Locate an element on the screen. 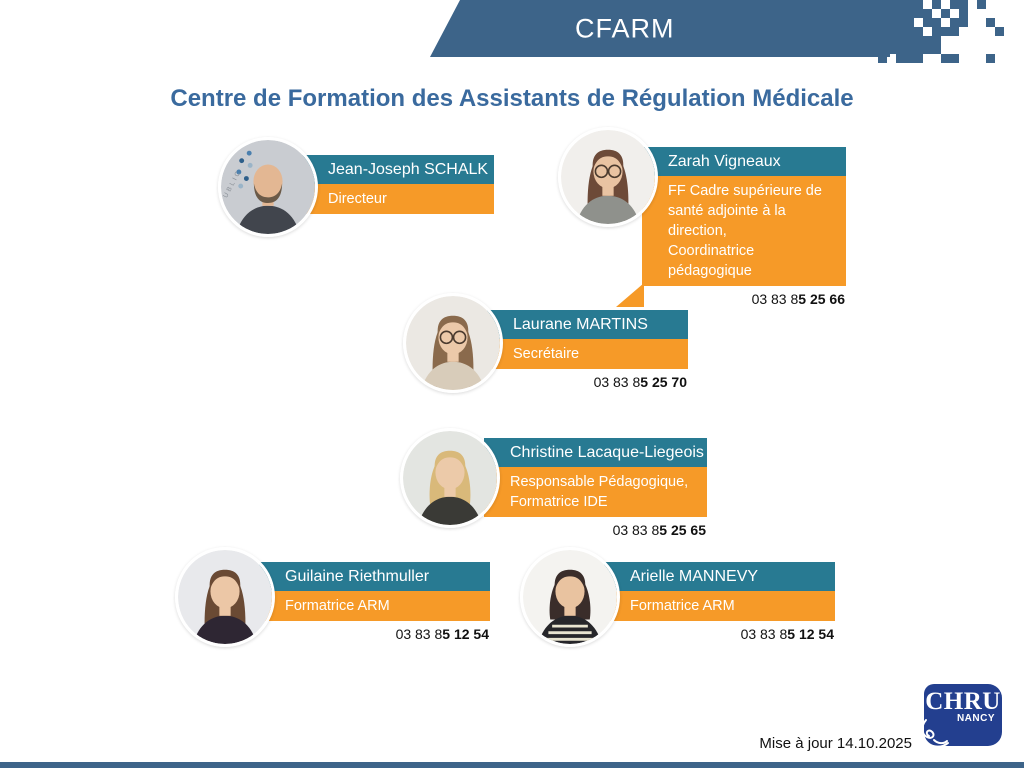  person-name: Jean-Joseph SCHALK is located at coordinates (408, 169).